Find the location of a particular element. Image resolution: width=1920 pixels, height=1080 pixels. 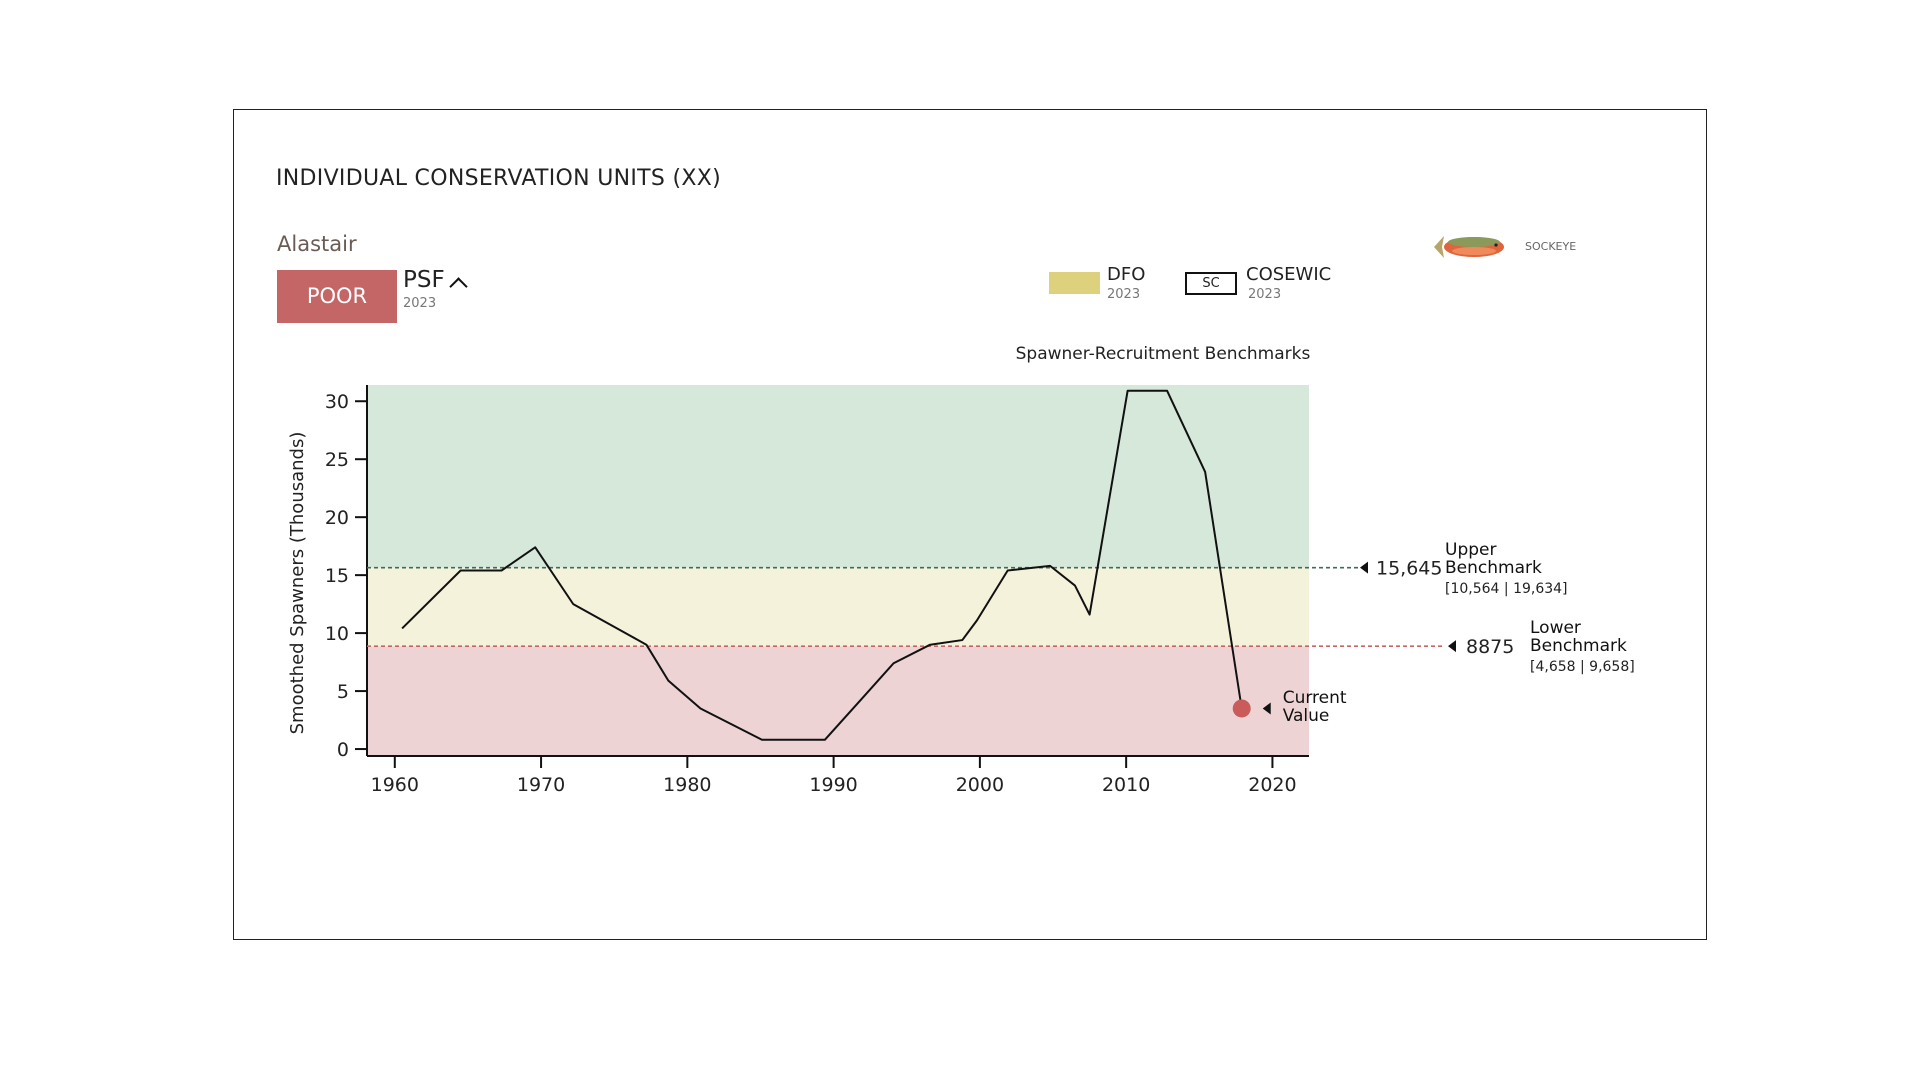

legend-swatch is located at coordinates (1074, 283).